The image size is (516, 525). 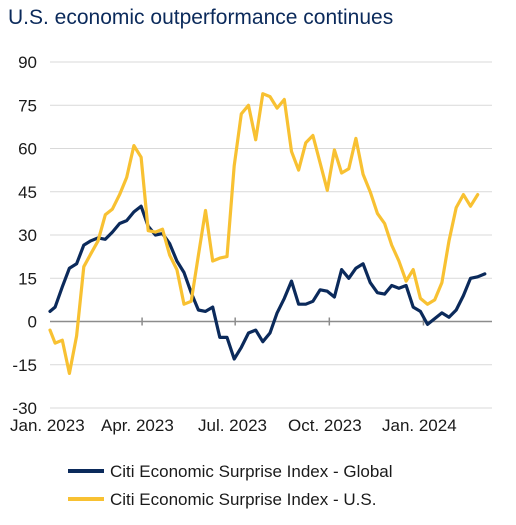 What do you see at coordinates (27, 105) in the screenshot?
I see `y-tick-label: 75` at bounding box center [27, 105].